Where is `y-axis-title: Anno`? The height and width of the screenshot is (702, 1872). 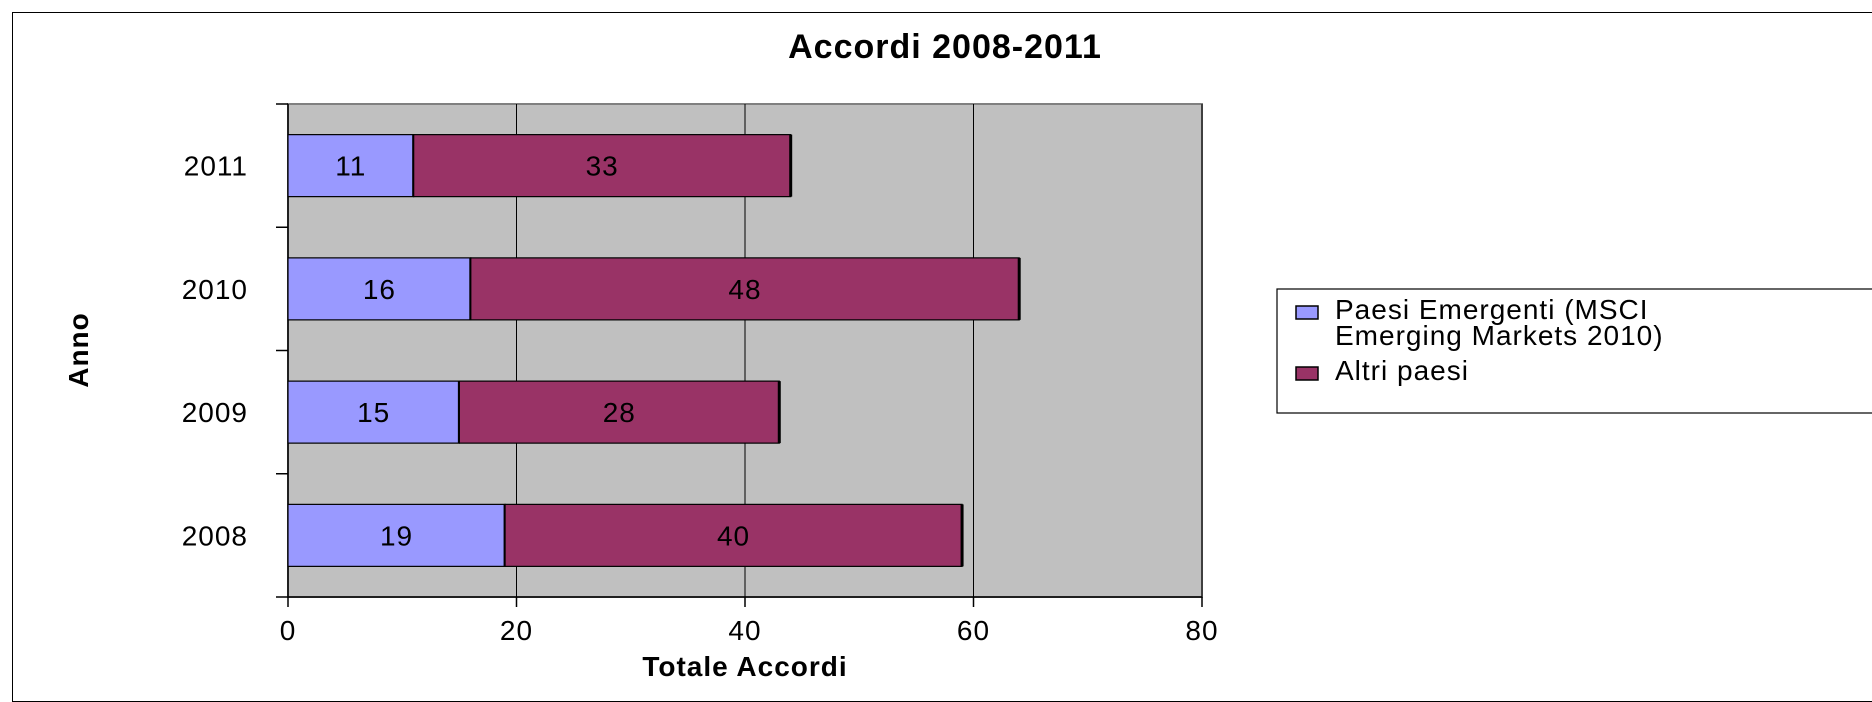 y-axis-title: Anno is located at coordinates (78, 350).